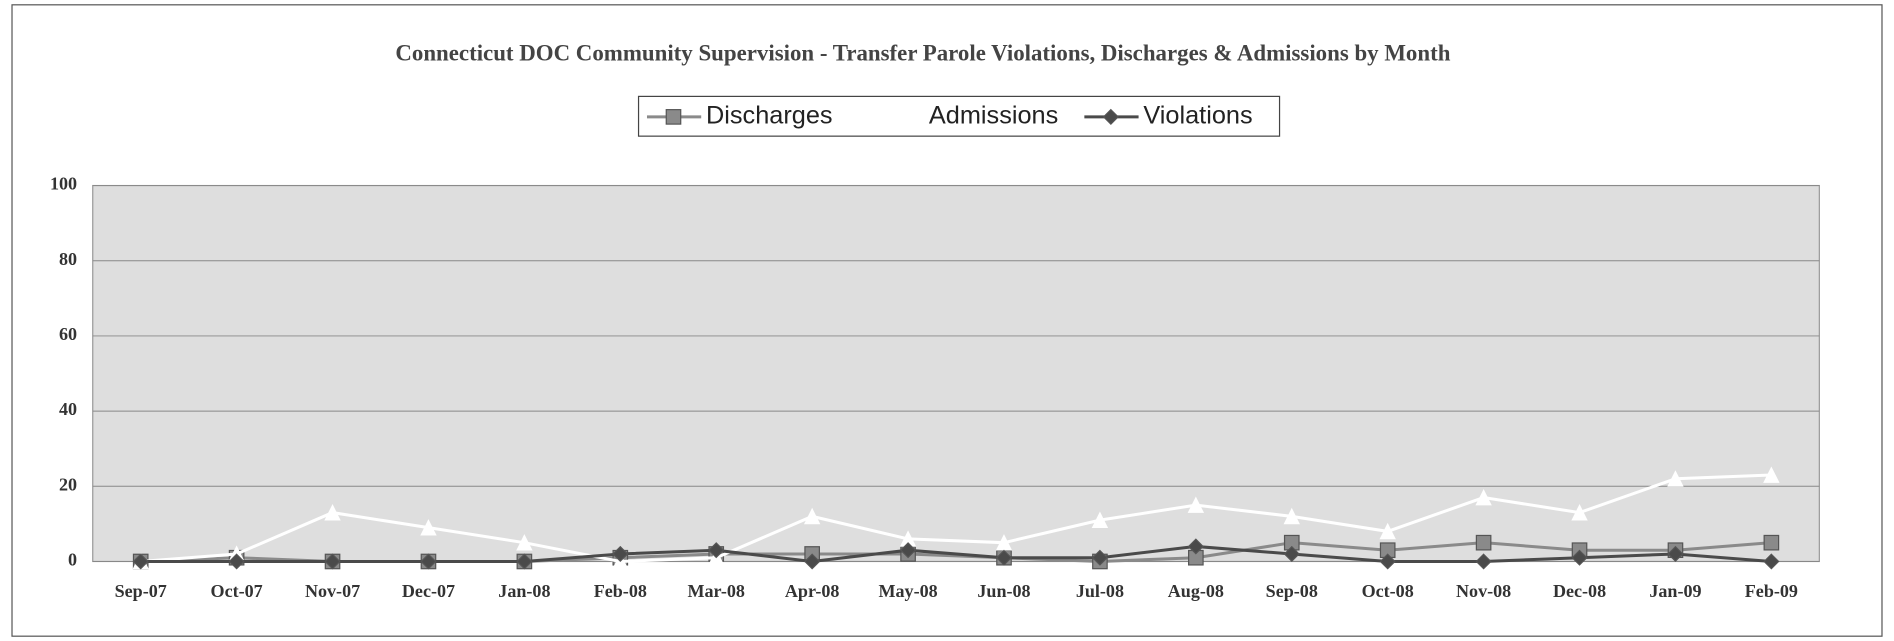 The image size is (1894, 641). What do you see at coordinates (993, 116) in the screenshot?
I see `legend-label: Admissions` at bounding box center [993, 116].